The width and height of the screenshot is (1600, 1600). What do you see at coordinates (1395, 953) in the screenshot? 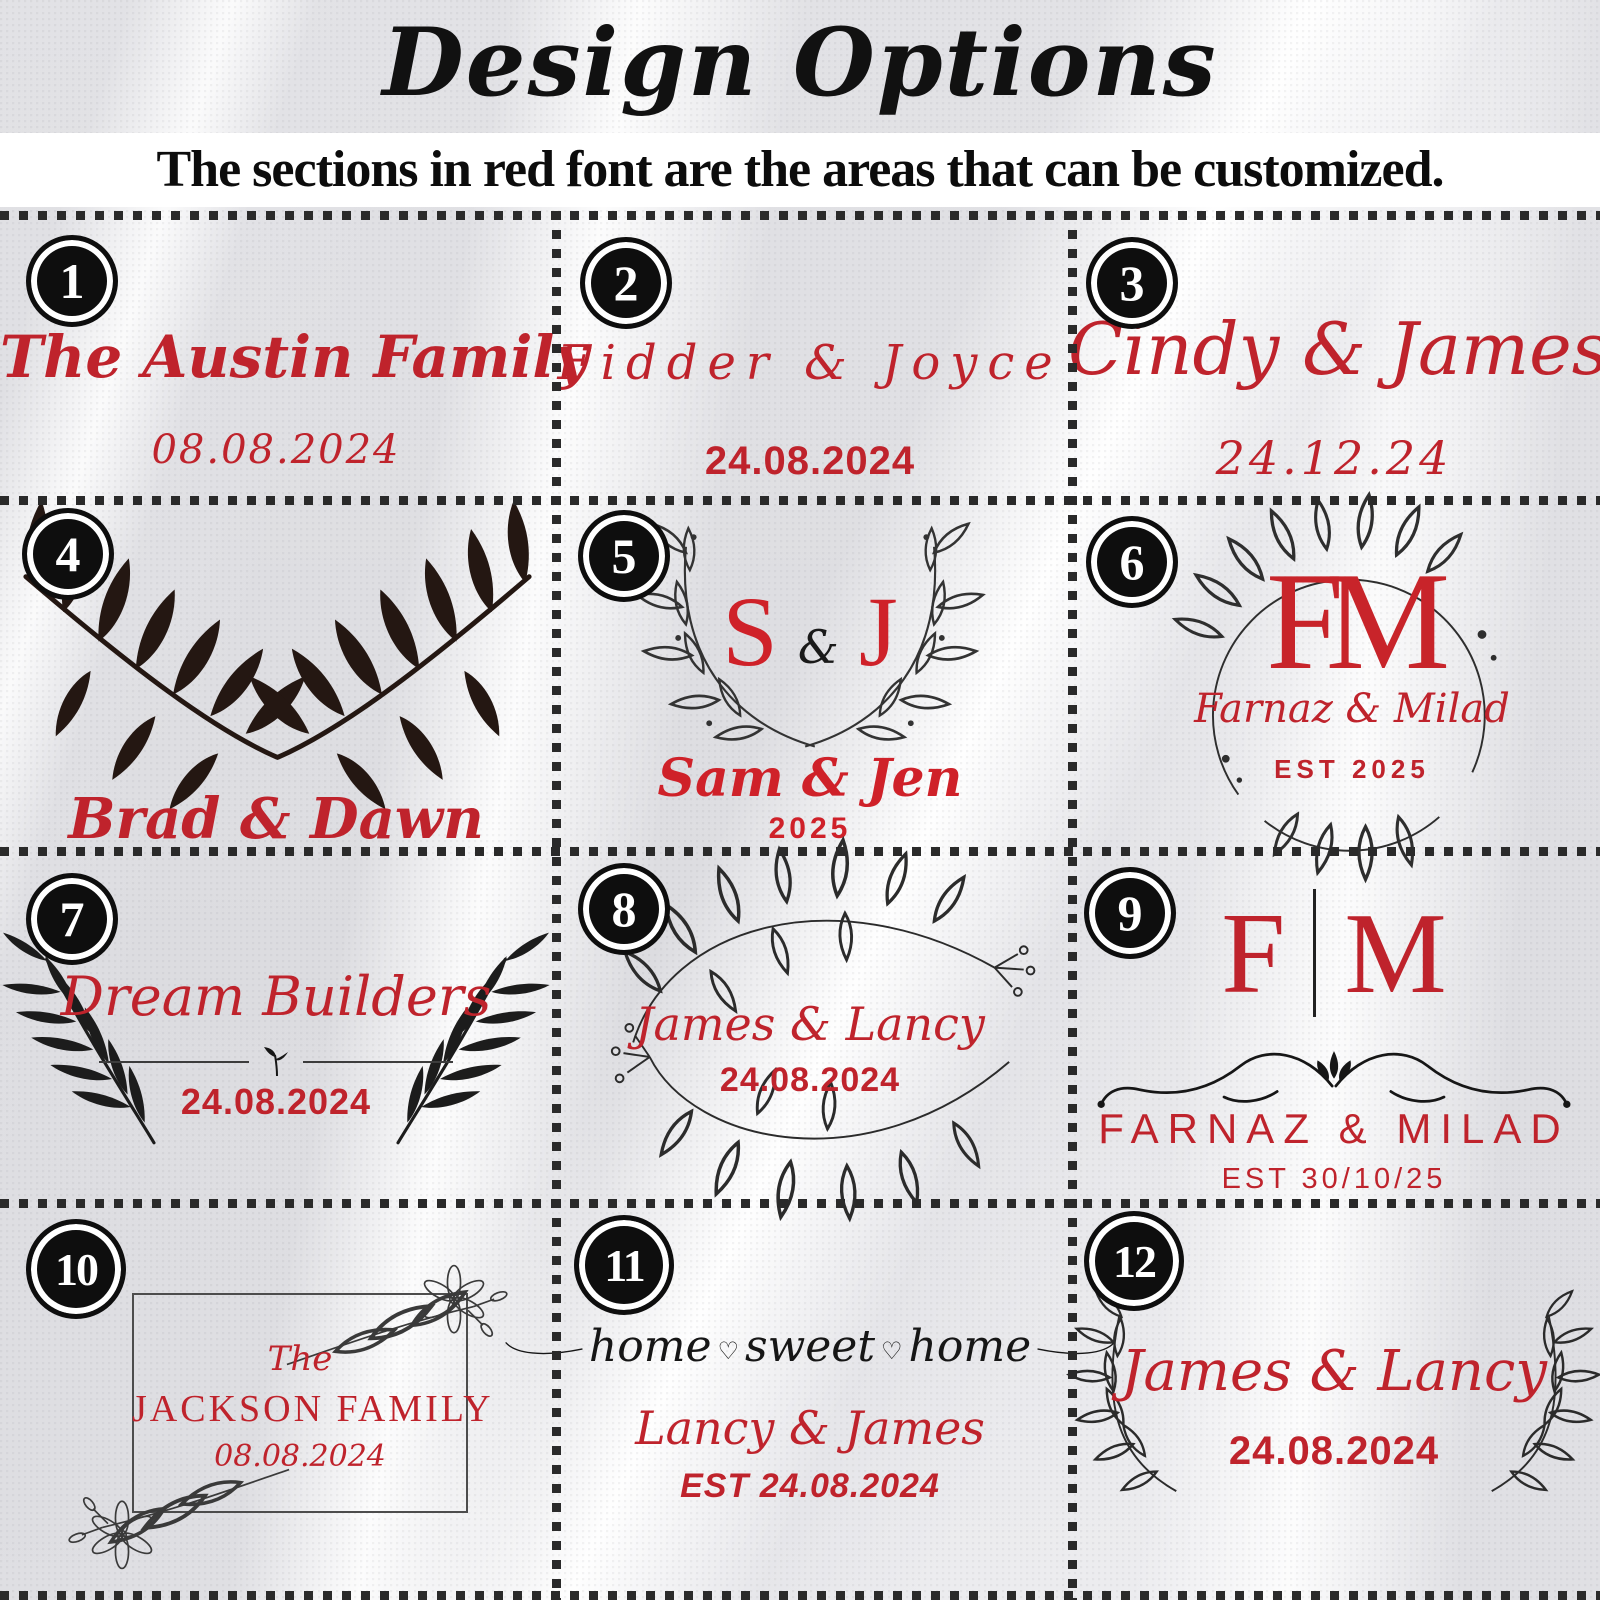
I see `initial-right: M` at bounding box center [1395, 953].